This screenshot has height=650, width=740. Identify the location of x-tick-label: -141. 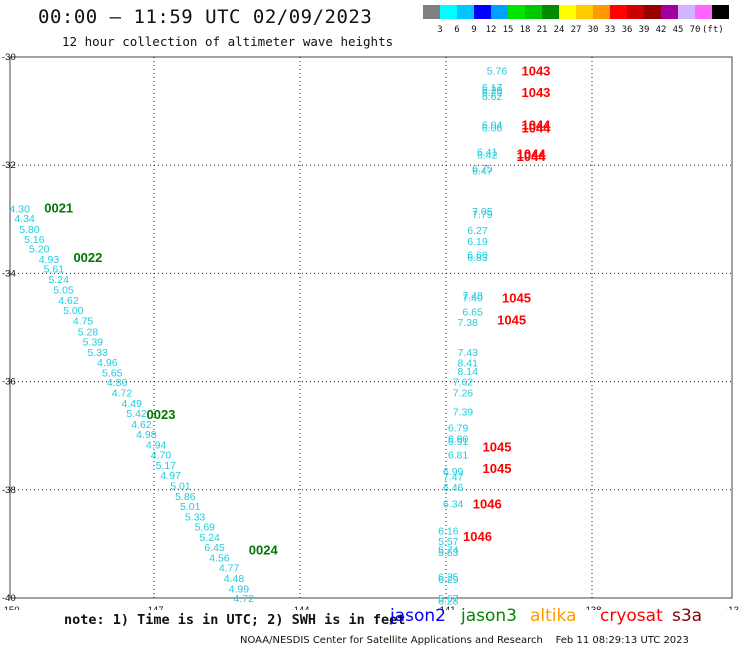
(445, 607).